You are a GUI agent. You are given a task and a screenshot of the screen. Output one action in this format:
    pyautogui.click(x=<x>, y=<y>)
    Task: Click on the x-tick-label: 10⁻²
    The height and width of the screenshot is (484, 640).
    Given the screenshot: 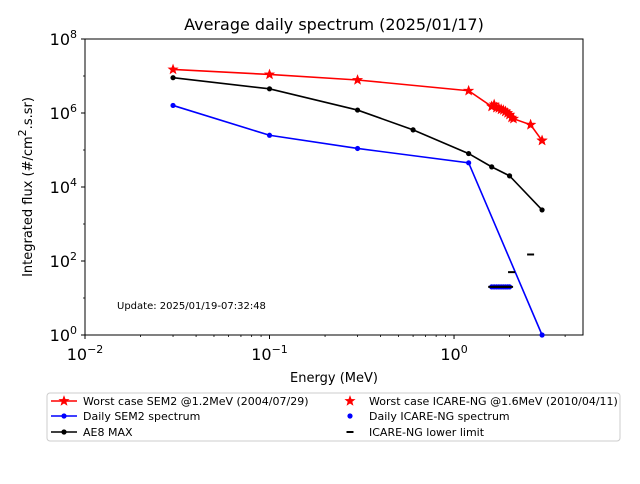 What is the action you would take?
    pyautogui.click(x=85, y=353)
    